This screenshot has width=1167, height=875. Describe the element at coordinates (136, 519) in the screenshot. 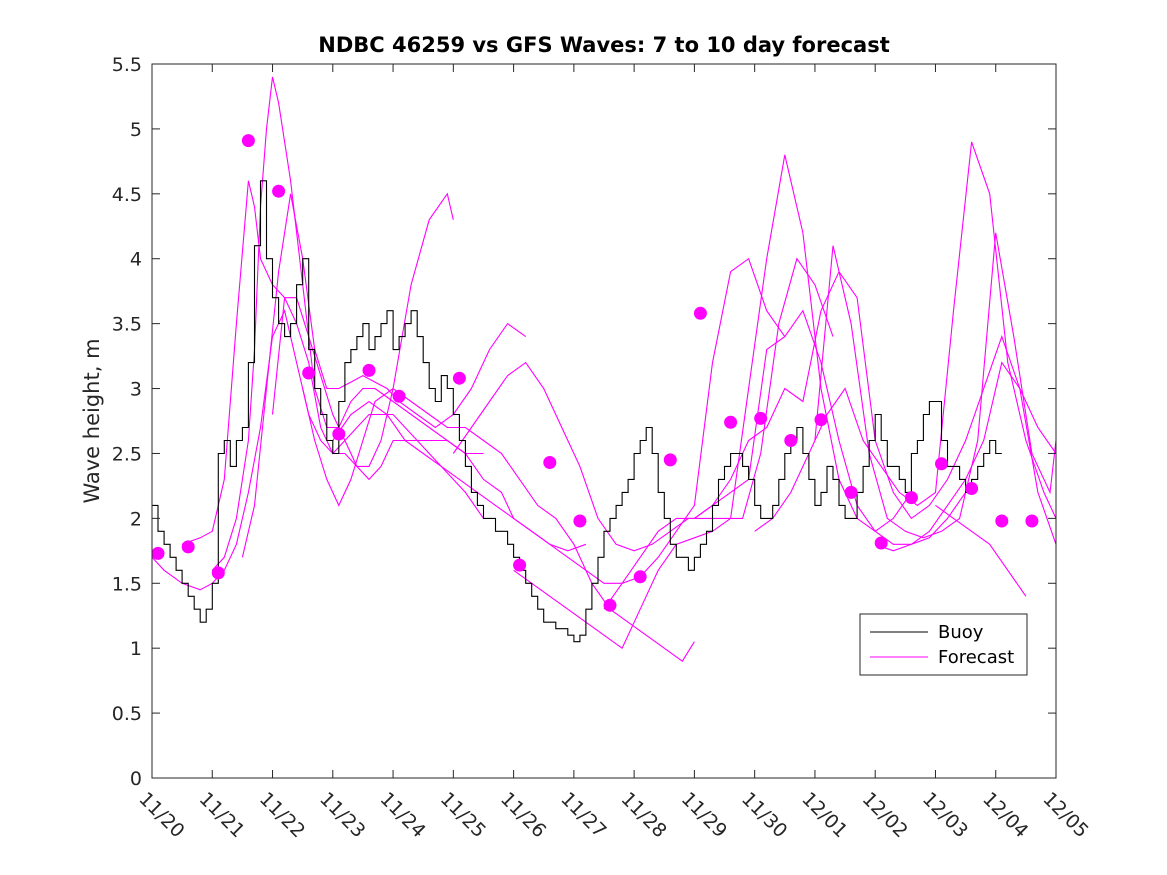

I see `y-tick-label: 2` at that location.